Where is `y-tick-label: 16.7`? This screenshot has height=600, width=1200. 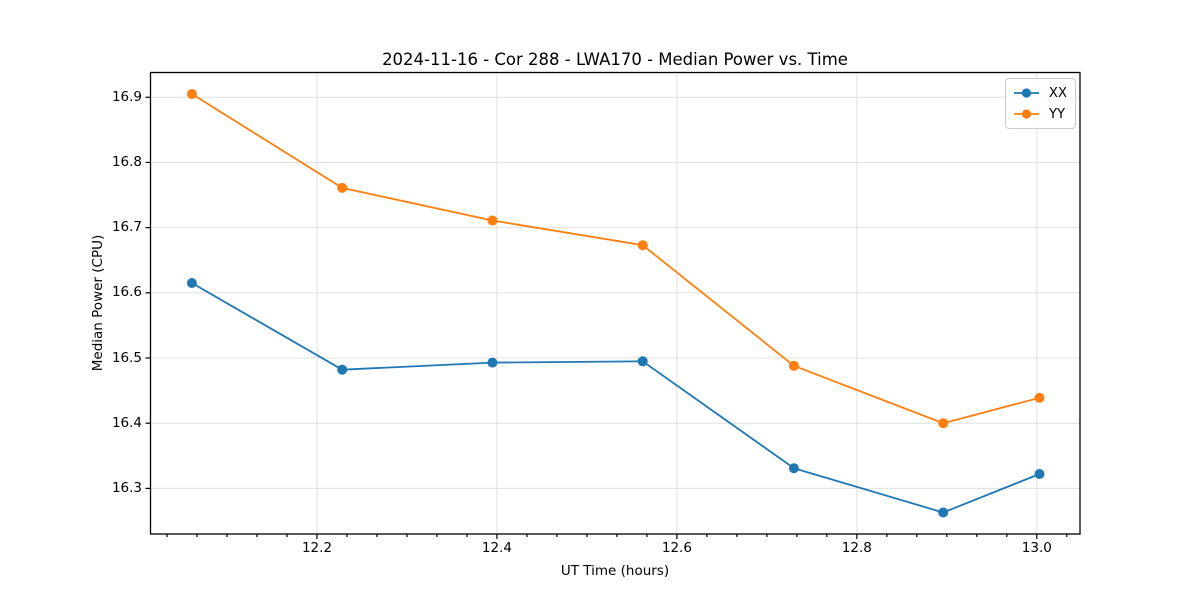 y-tick-label: 16.7 is located at coordinates (126, 227).